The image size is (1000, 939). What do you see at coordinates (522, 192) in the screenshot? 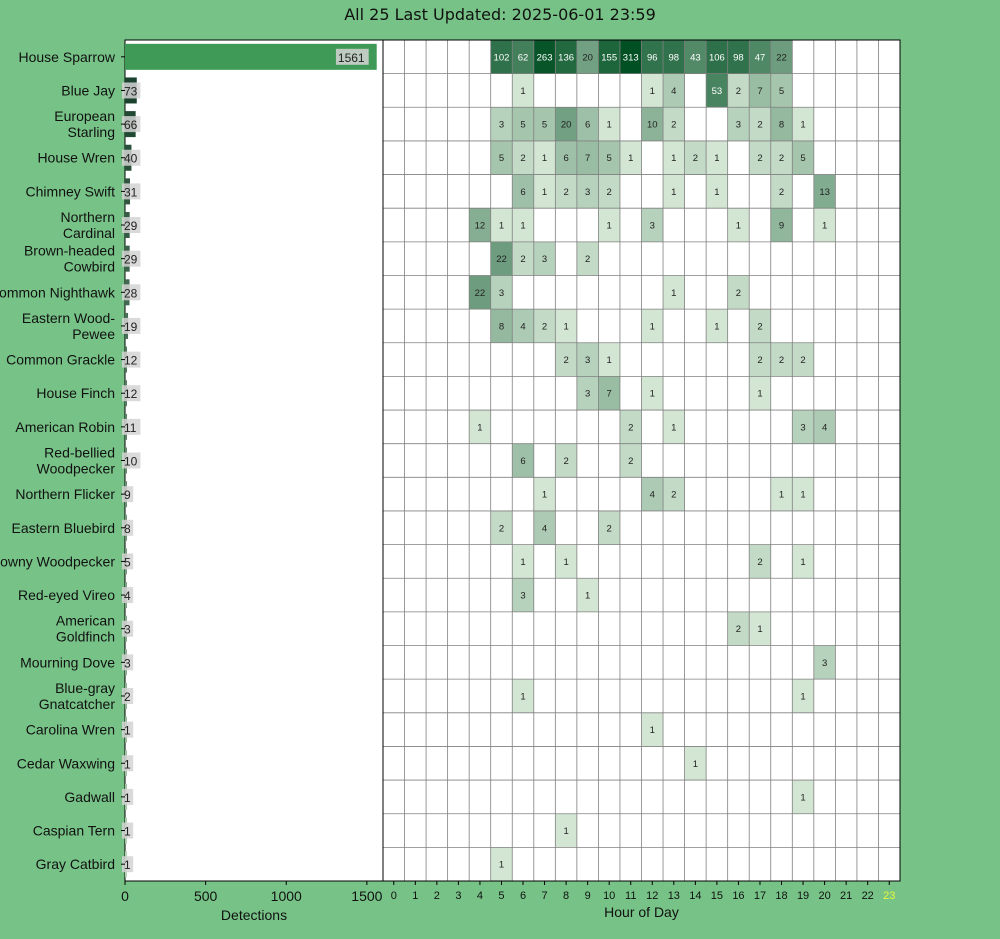
I see `heatmap-cell-value: 6` at bounding box center [522, 192].